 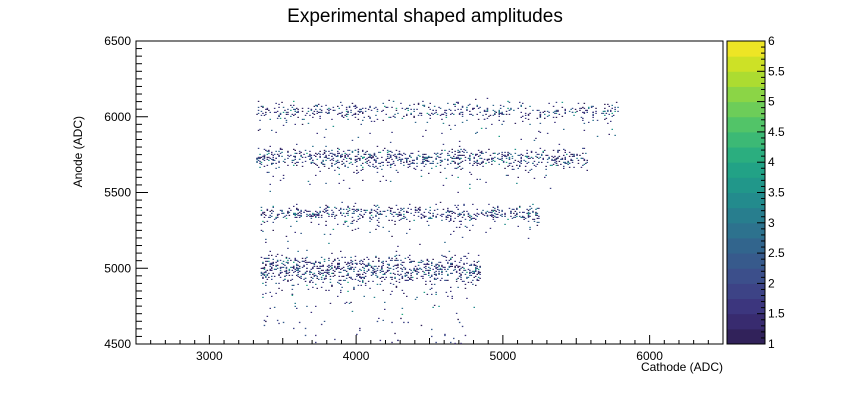 I want to click on y-axis-title: Anode (ADC), so click(x=78, y=151).